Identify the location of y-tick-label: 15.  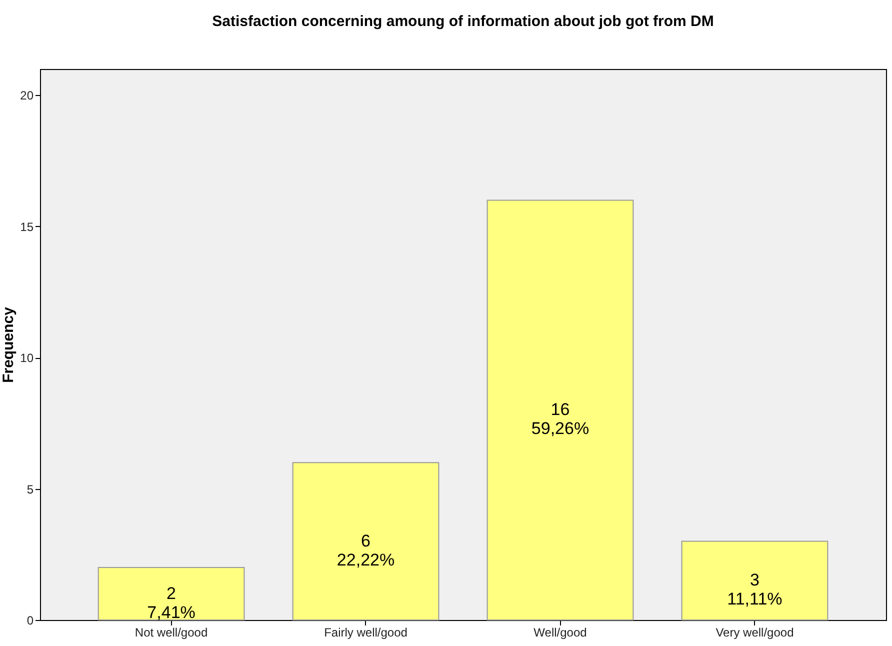
(27, 227).